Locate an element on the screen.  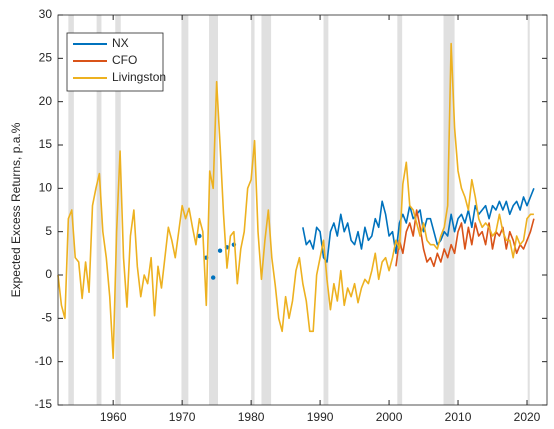
x-tick-label: 2020 is located at coordinates (527, 417).